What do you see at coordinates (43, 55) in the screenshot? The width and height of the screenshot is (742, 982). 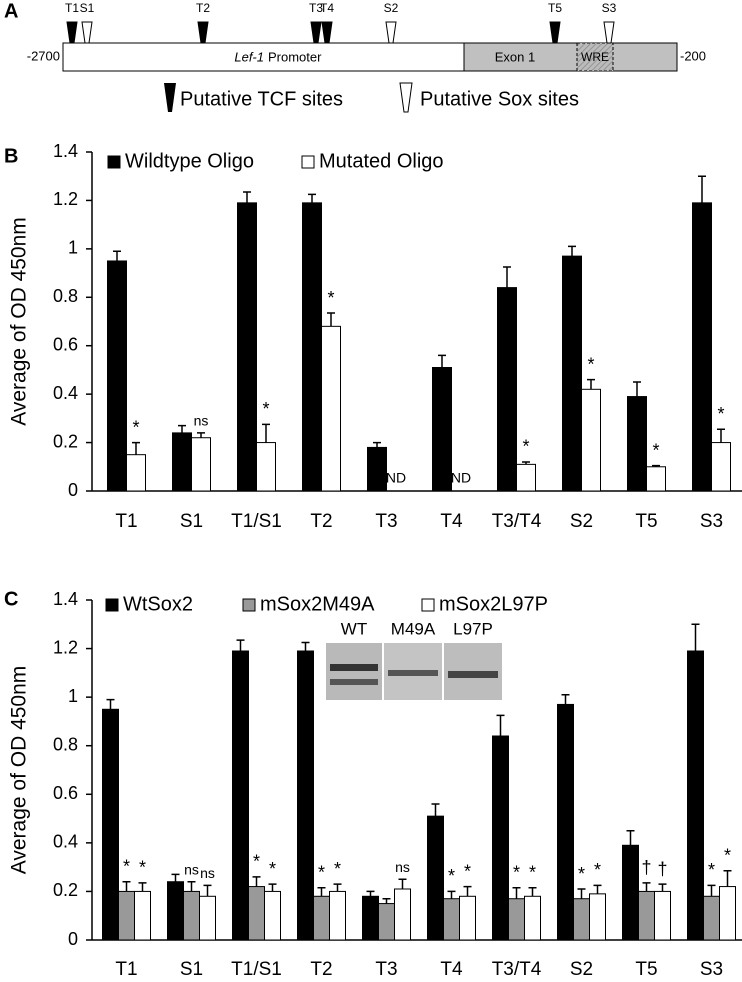 I see `start-label: -2700` at bounding box center [43, 55].